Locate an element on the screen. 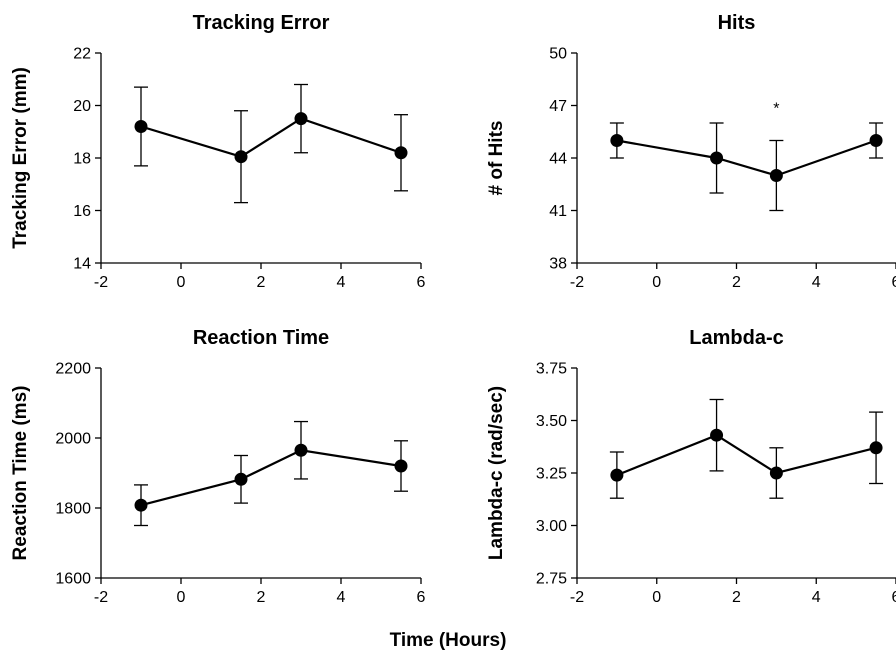 This screenshot has height=656, width=896. y-tick-label-lambda-c: 3.25 is located at coordinates (551, 474).